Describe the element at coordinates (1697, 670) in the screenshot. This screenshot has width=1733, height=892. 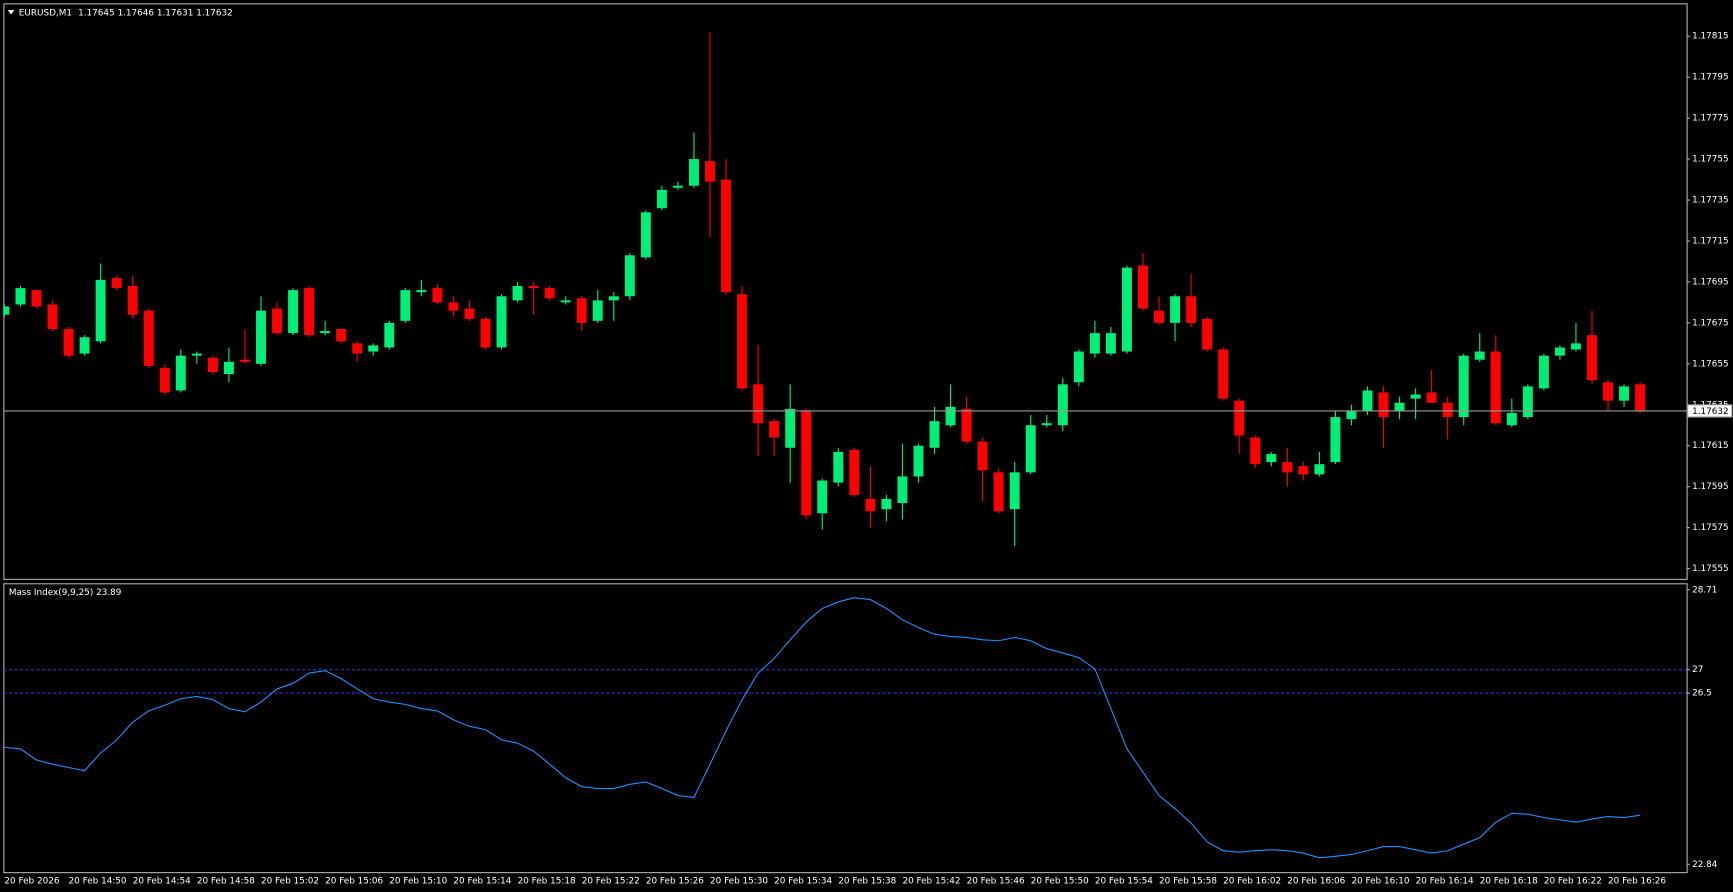
I see `y-tick-label: 27` at that location.